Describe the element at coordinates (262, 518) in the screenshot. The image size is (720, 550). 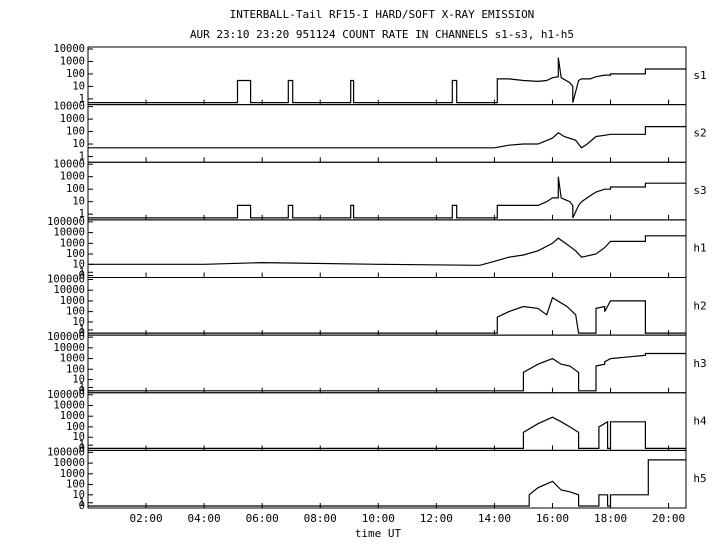
I see `x-tick-label: 06:00` at that location.